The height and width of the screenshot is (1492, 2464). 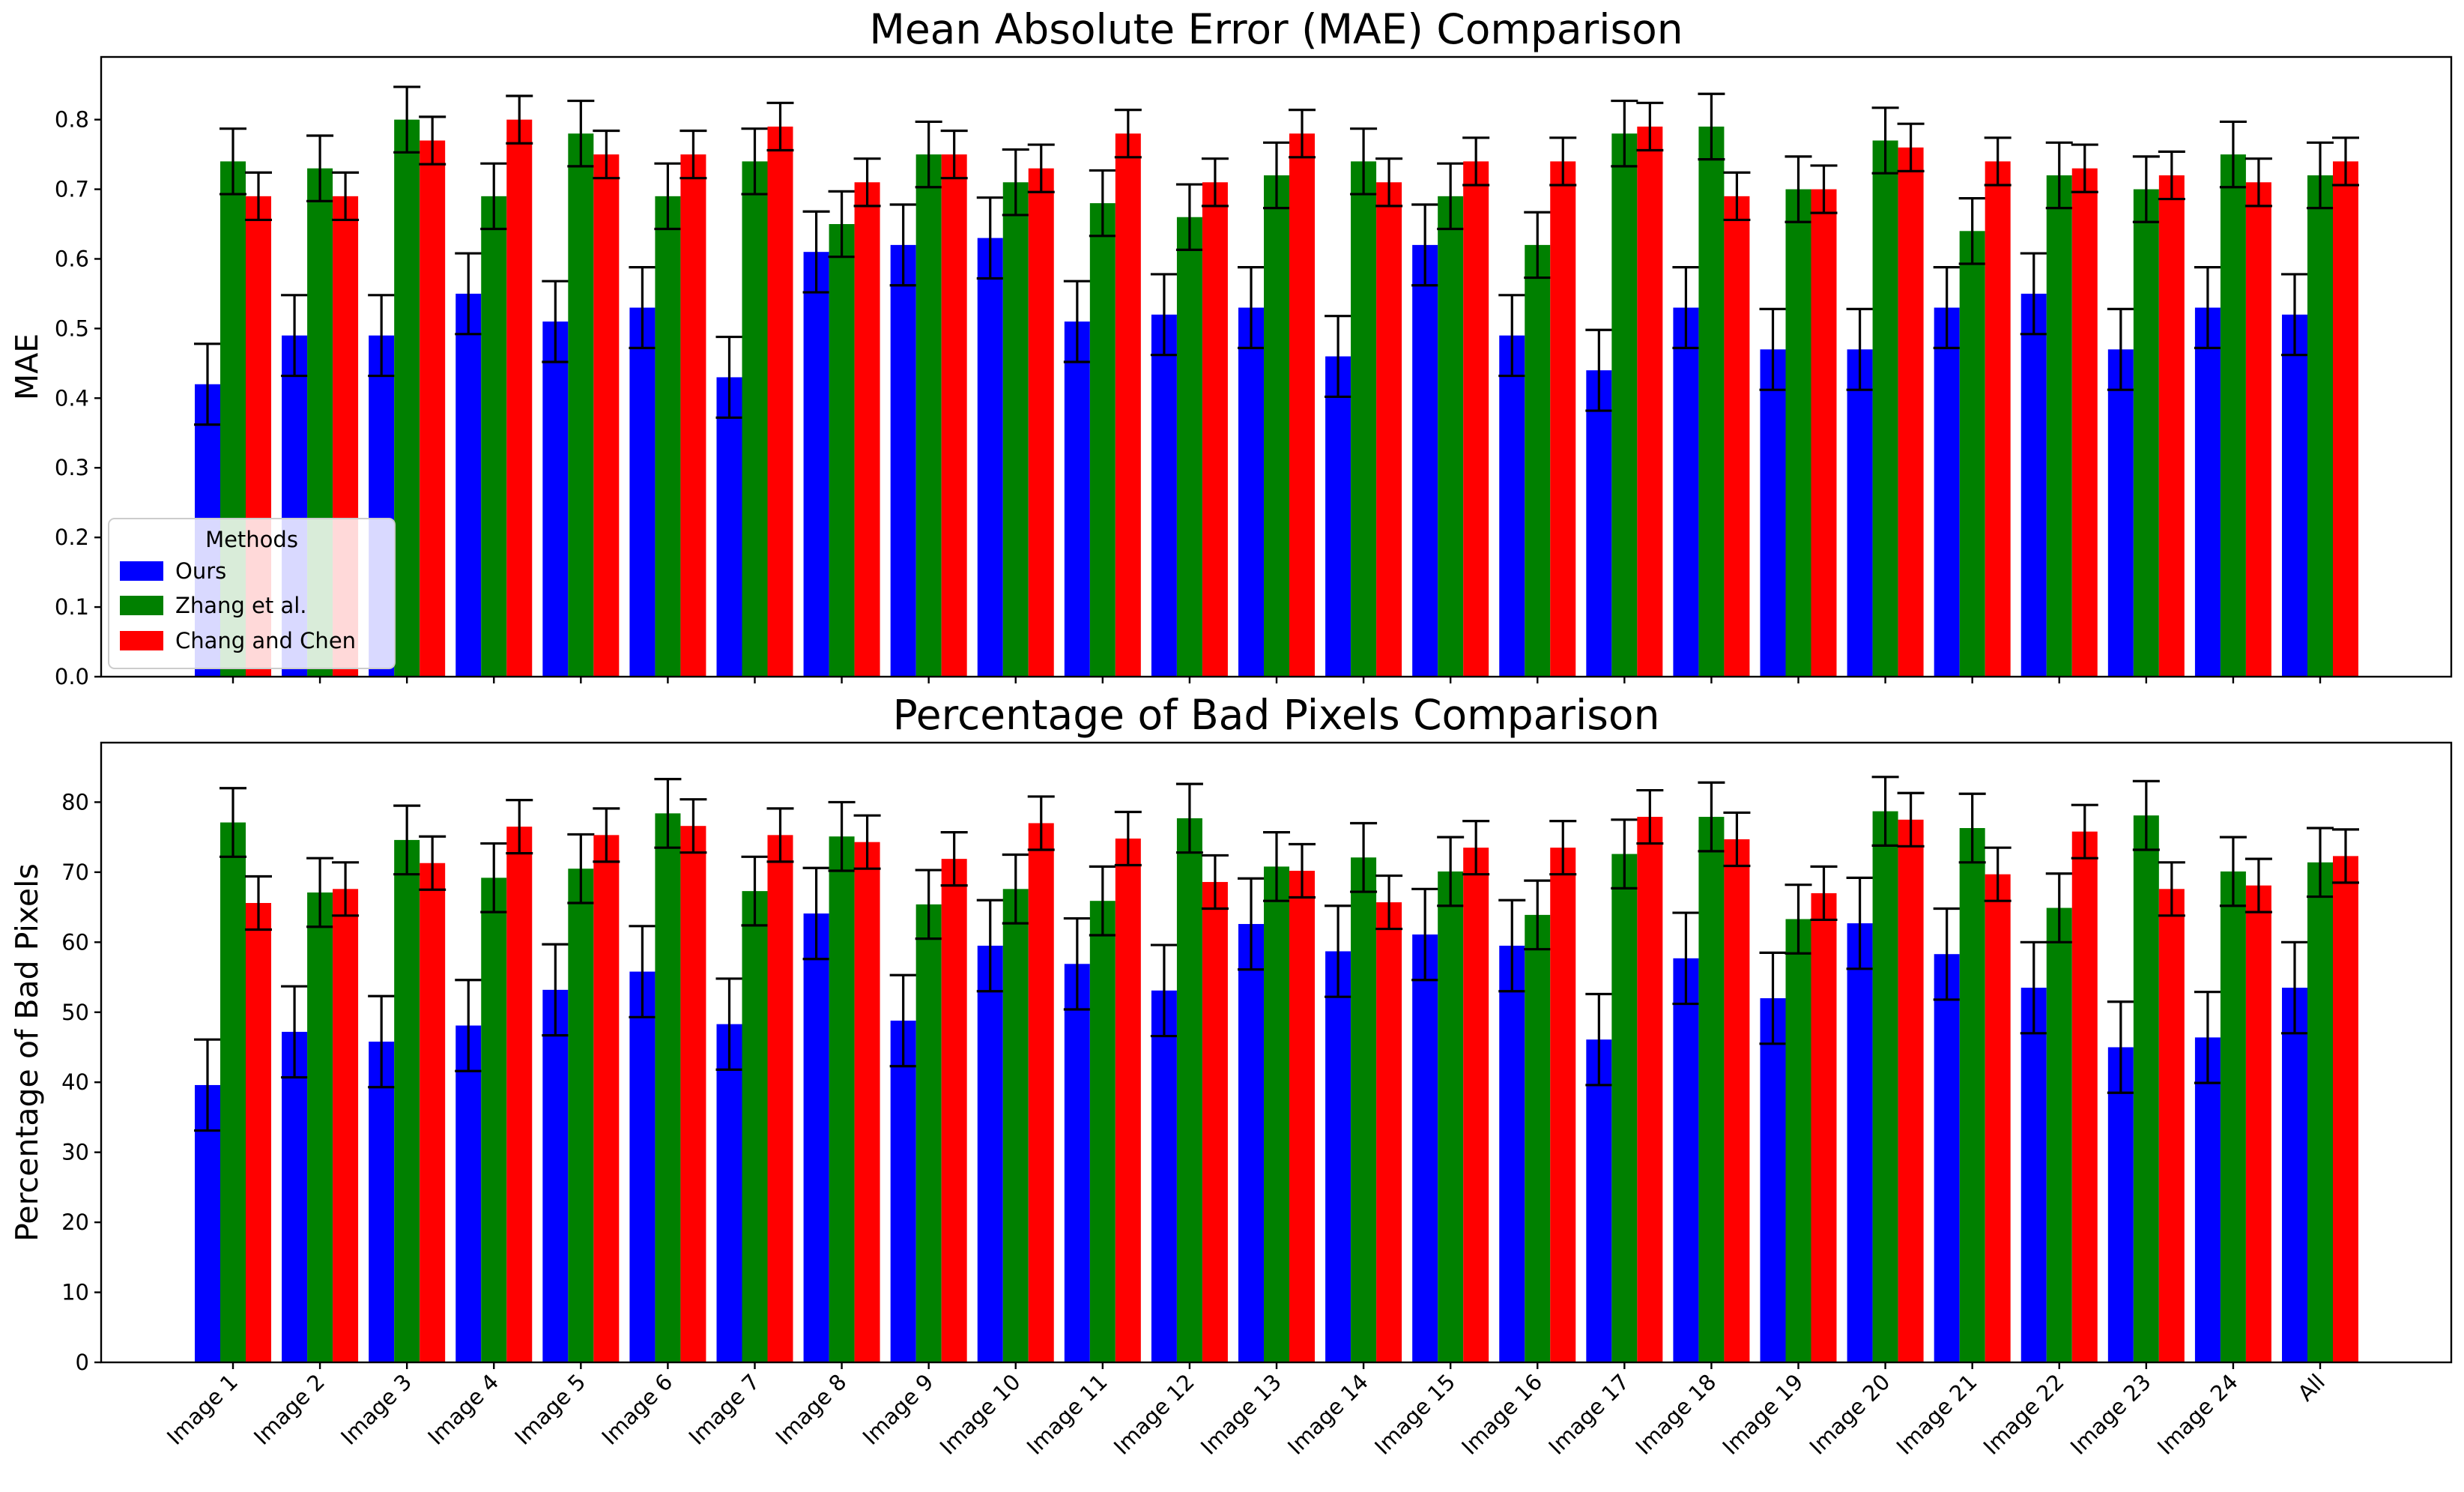 I want to click on y-tick-label: 0, so click(x=82, y=1362).